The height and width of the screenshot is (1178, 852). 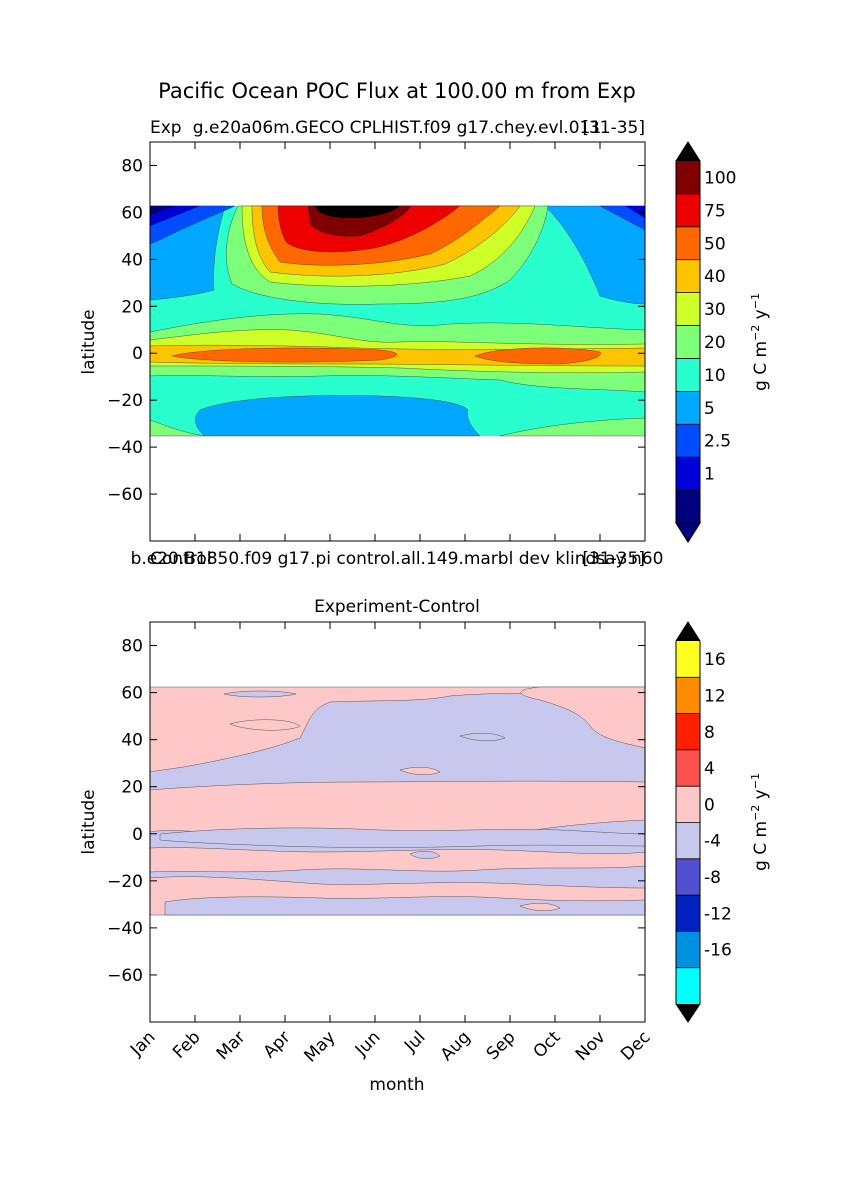 What do you see at coordinates (396, 1085) in the screenshot?
I see `bottom-xlabel: month` at bounding box center [396, 1085].